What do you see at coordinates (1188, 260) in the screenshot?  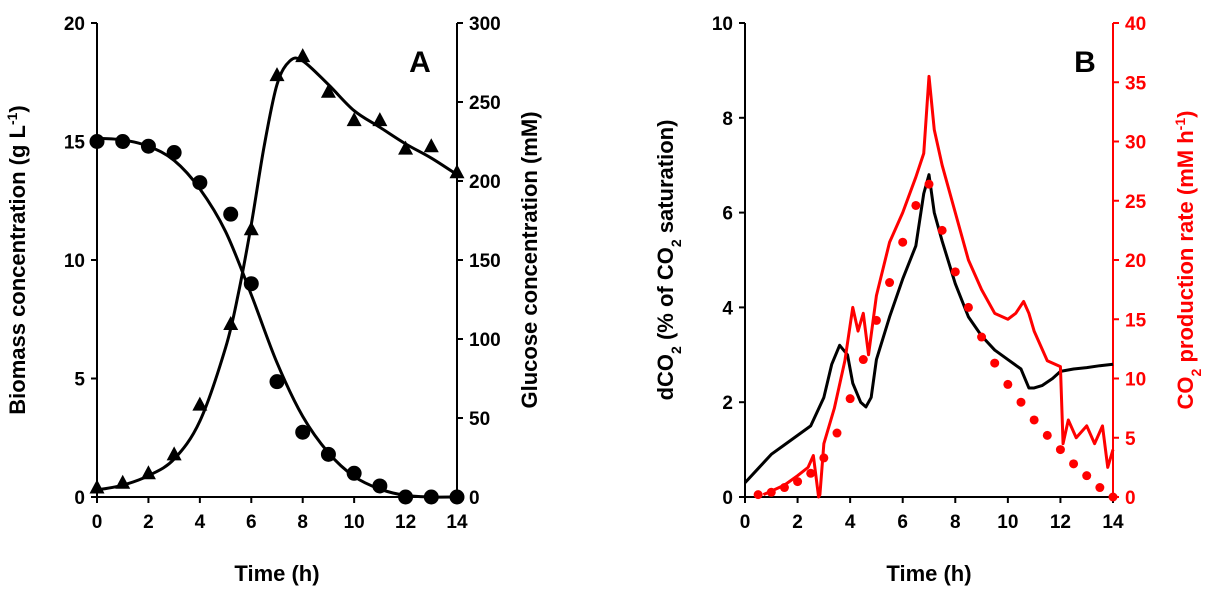 I see `panel-b-right-axis-label: CO2 production rate (mM h-1)` at bounding box center [1188, 260].